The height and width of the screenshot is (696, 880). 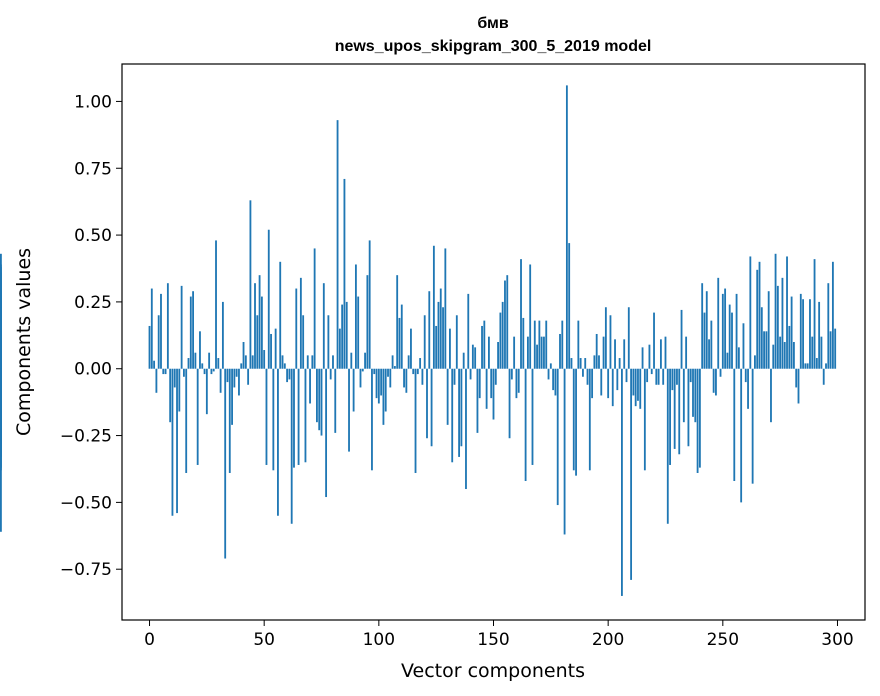 I want to click on y-axis-label: Components values, so click(x=24, y=342).